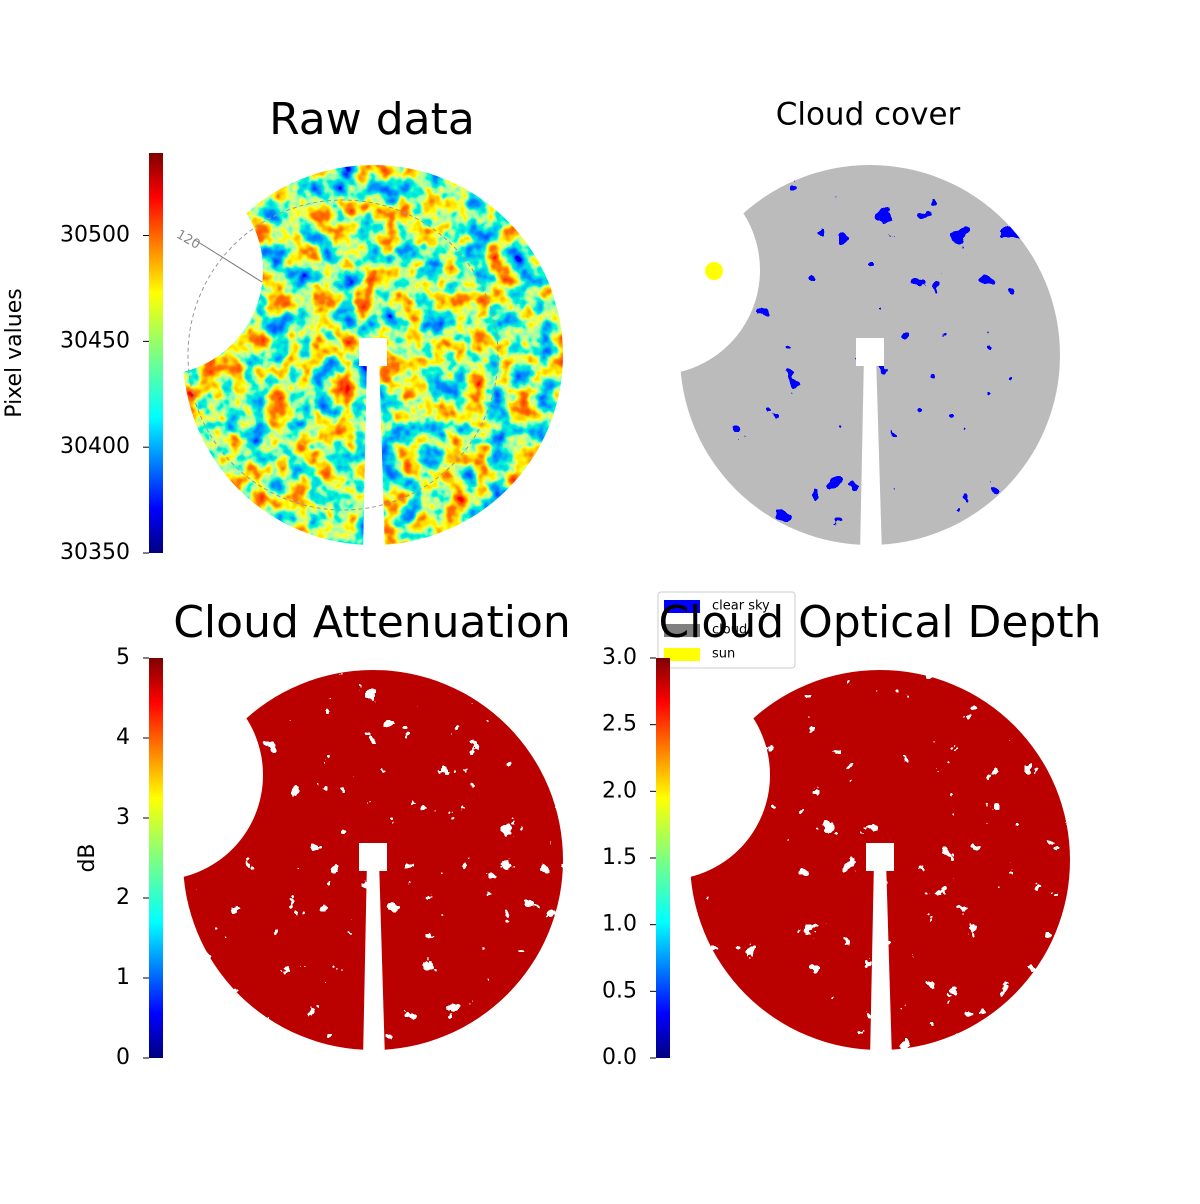 The image size is (1200, 1204). What do you see at coordinates (95, 340) in the screenshot?
I see `colorbar-tick-label: 30450` at bounding box center [95, 340].